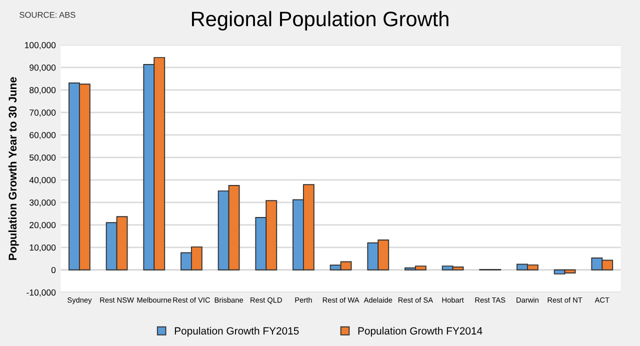 Image resolution: width=640 pixels, height=346 pixels. I want to click on y-tick-label: 0, so click(53, 270).